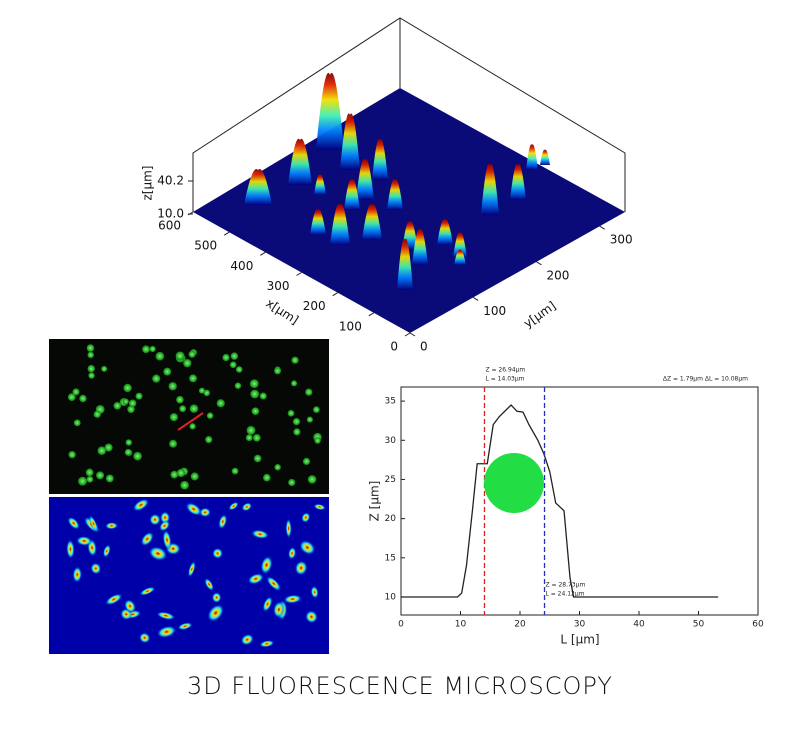 Image resolution: width=800 pixels, height=740 pixels. What do you see at coordinates (494, 311) in the screenshot?
I see `y-tick-label: 100` at bounding box center [494, 311].